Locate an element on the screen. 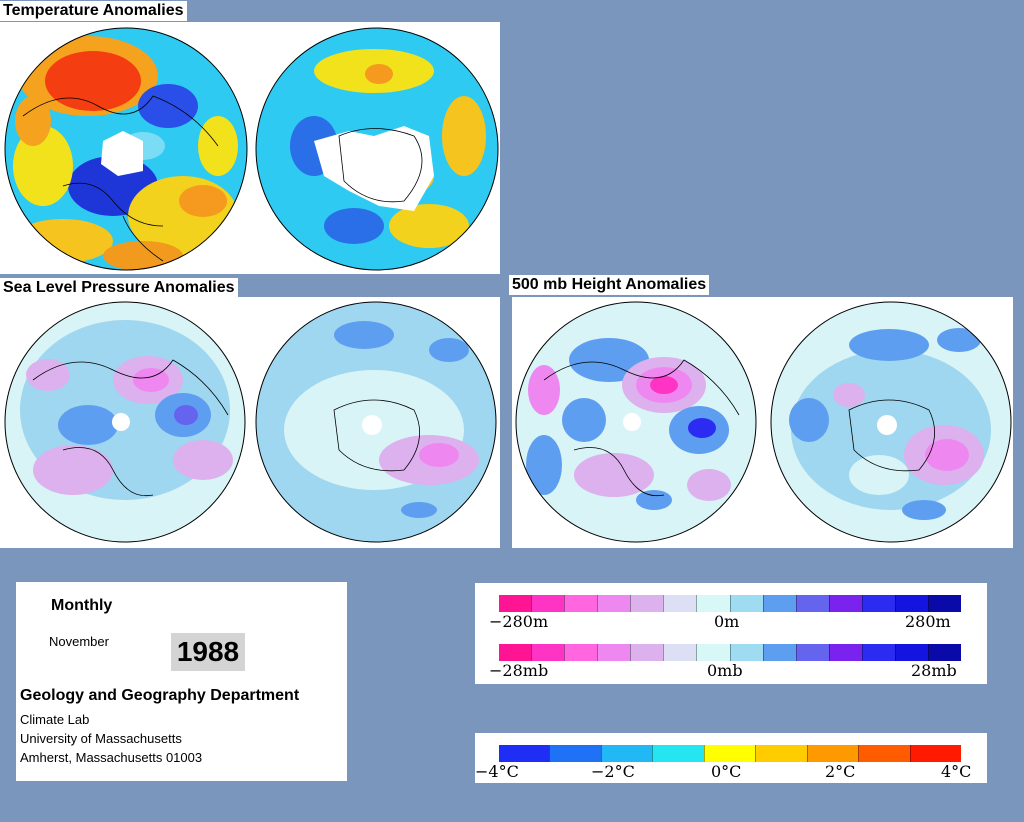 The width and height of the screenshot is (1024, 822). temperature-scale-label: 0°C is located at coordinates (726, 771).